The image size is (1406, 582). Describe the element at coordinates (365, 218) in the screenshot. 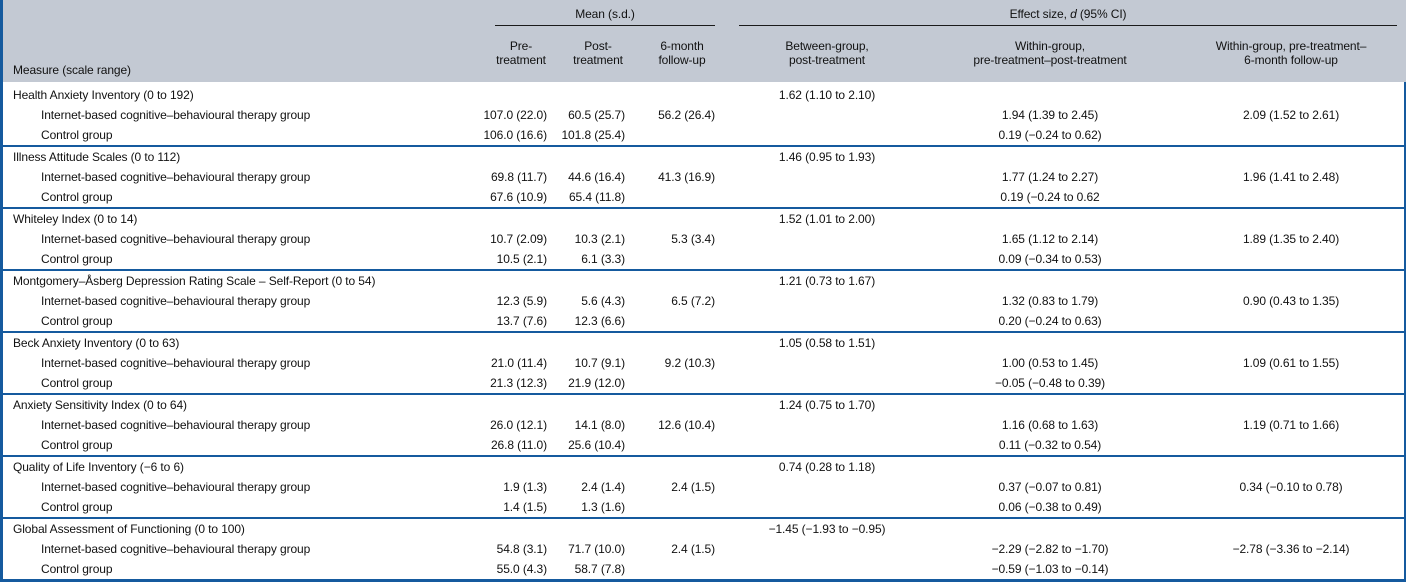

I see `measure-name: Whiteley Index (0 to 14)` at that location.